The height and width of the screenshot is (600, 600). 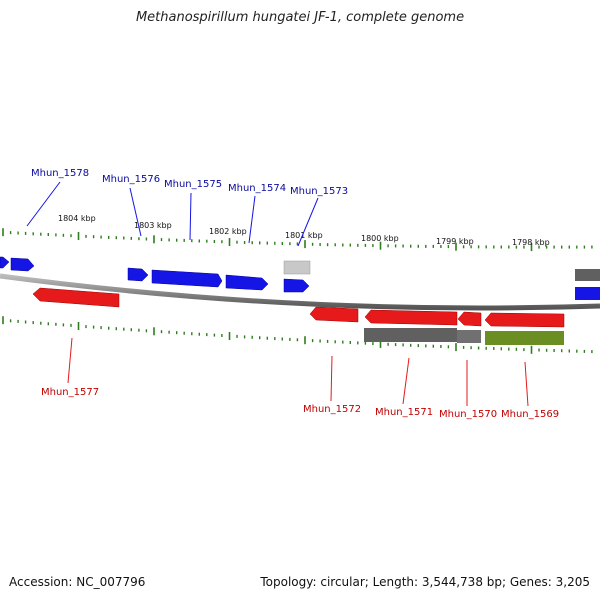 I want to click on scale-ticks-bottom, so click(x=297, y=335).